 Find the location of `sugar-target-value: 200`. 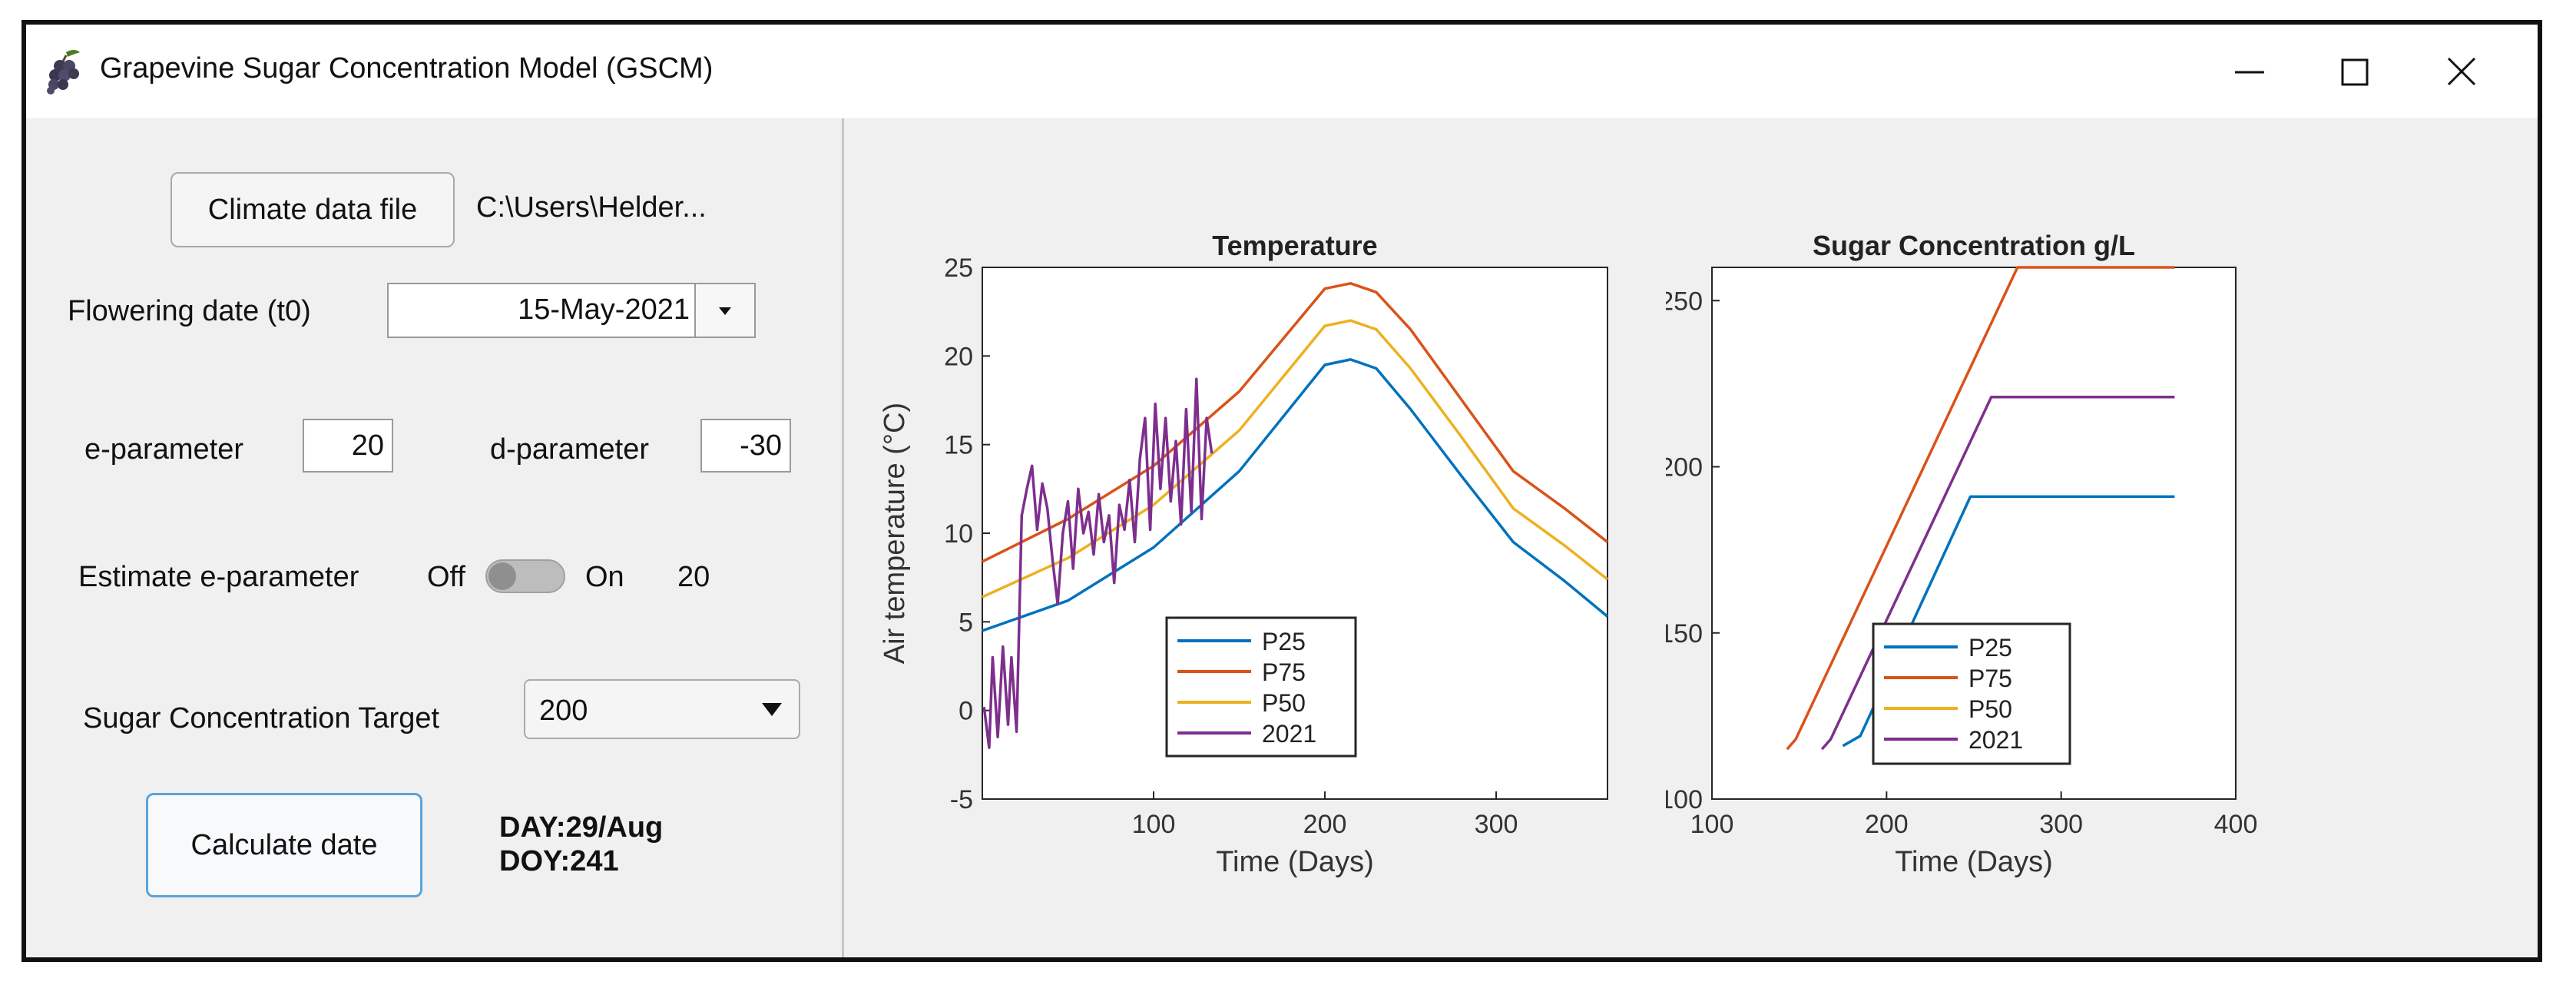

sugar-target-value: 200 is located at coordinates (563, 711).